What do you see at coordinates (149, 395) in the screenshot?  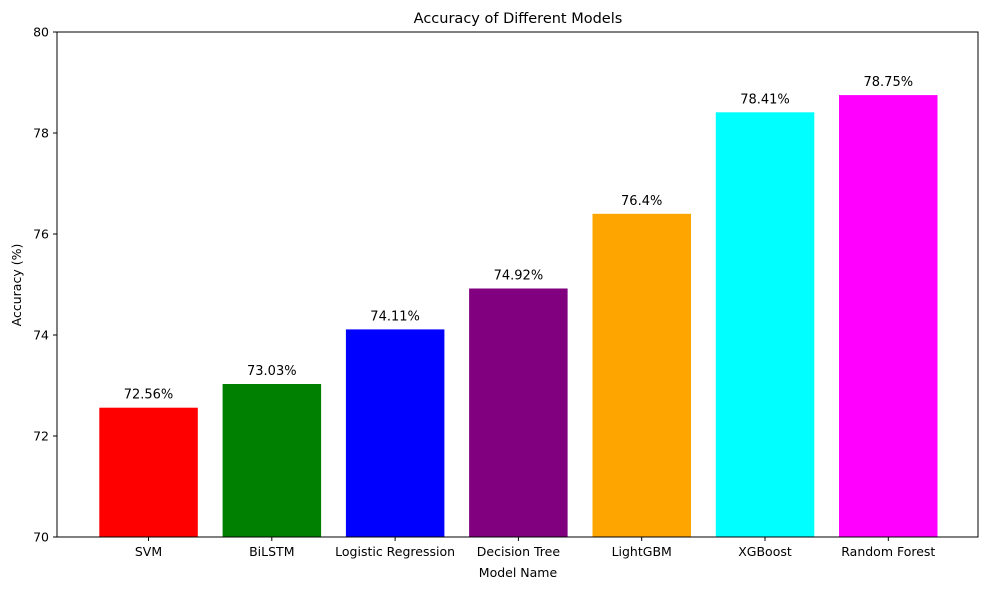 I see `data-label-svm: 72.56%` at bounding box center [149, 395].